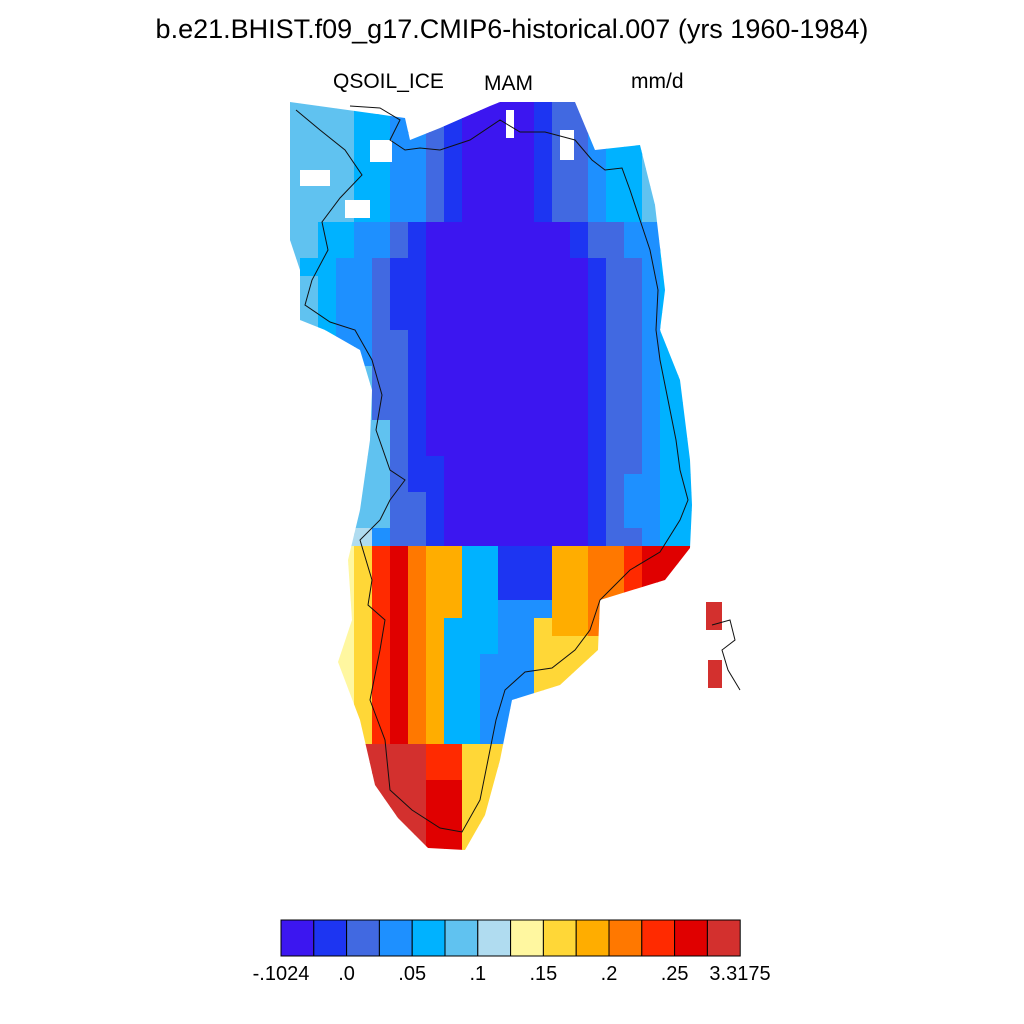 The height and width of the screenshot is (1024, 1024). Describe the element at coordinates (657, 81) in the screenshot. I see `units-label: mm/d` at that location.